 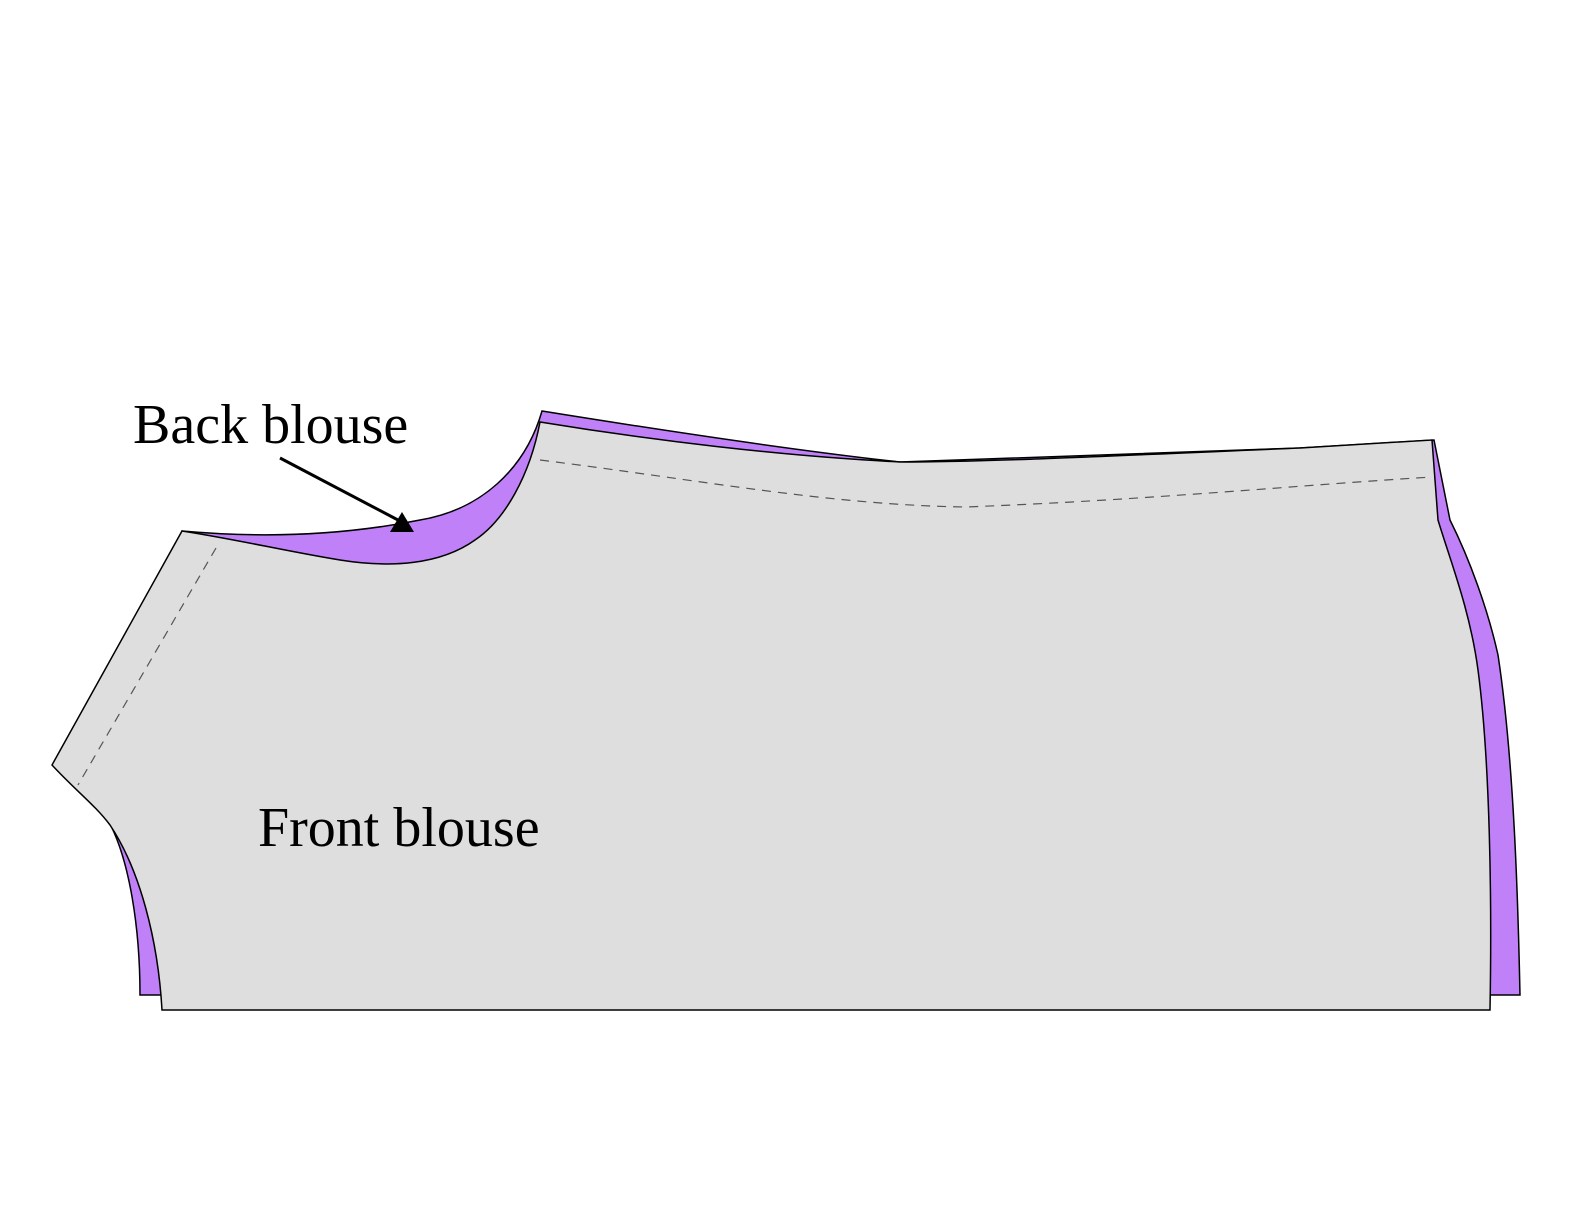 What do you see at coordinates (399, 828) in the screenshot?
I see `front-blouse-label: Front blouse` at bounding box center [399, 828].